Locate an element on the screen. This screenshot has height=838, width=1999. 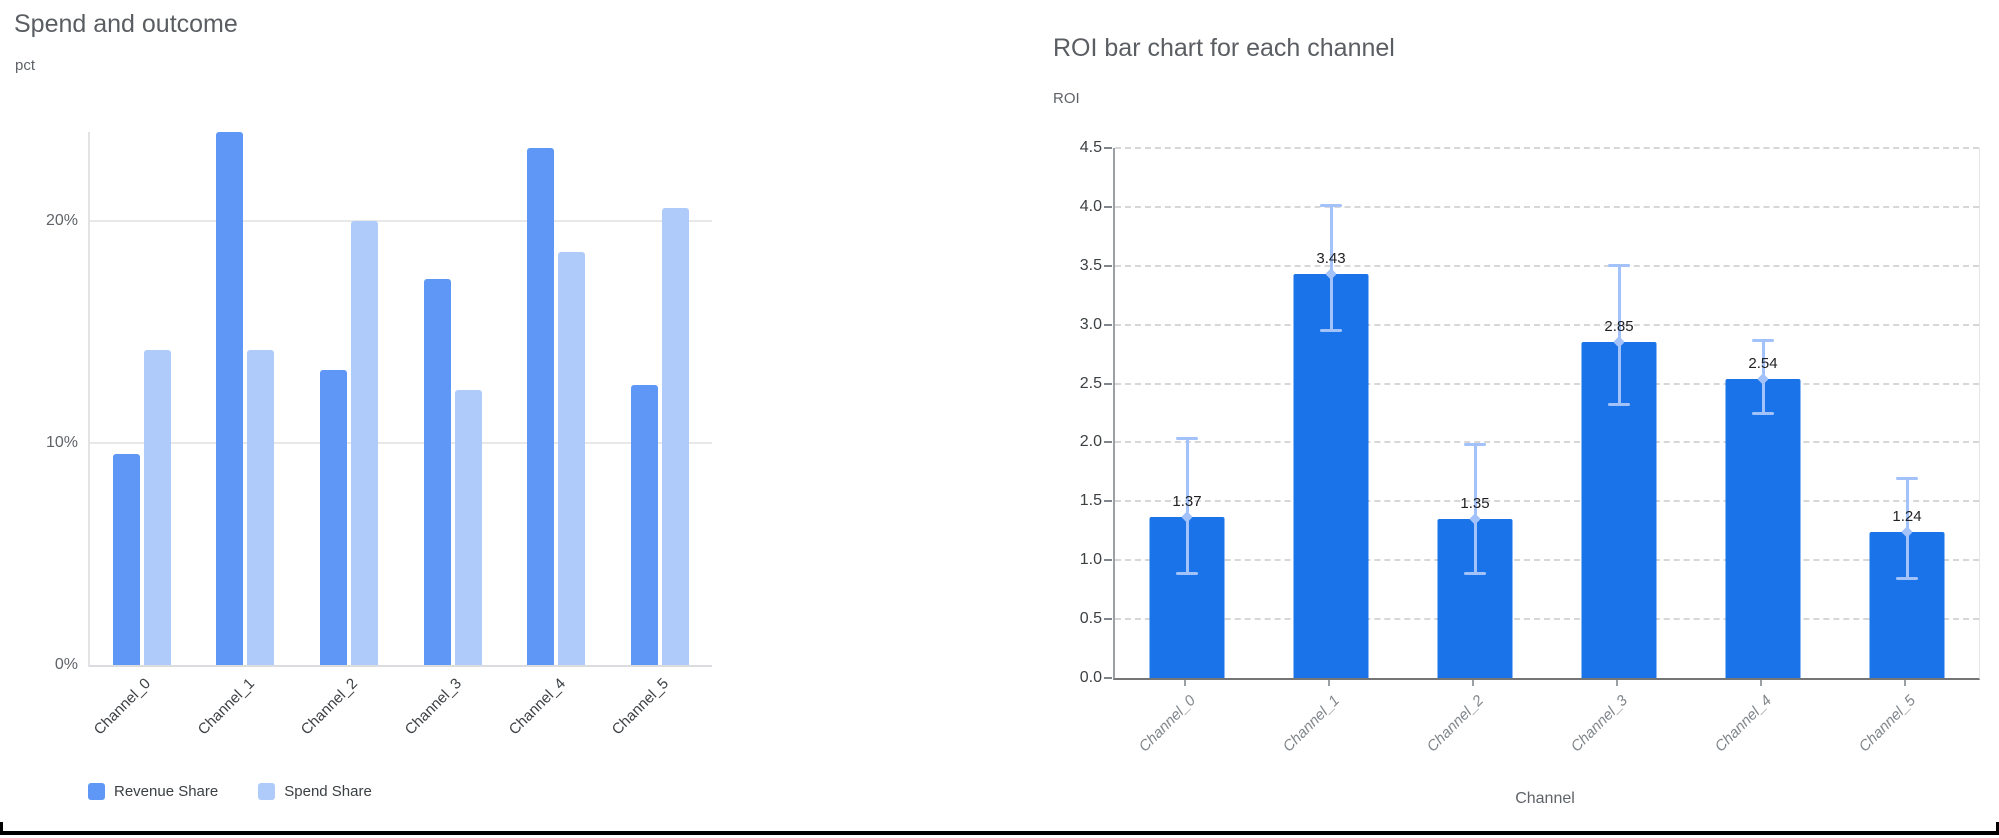
bar-value-label: 3.43 is located at coordinates (1331, 259).